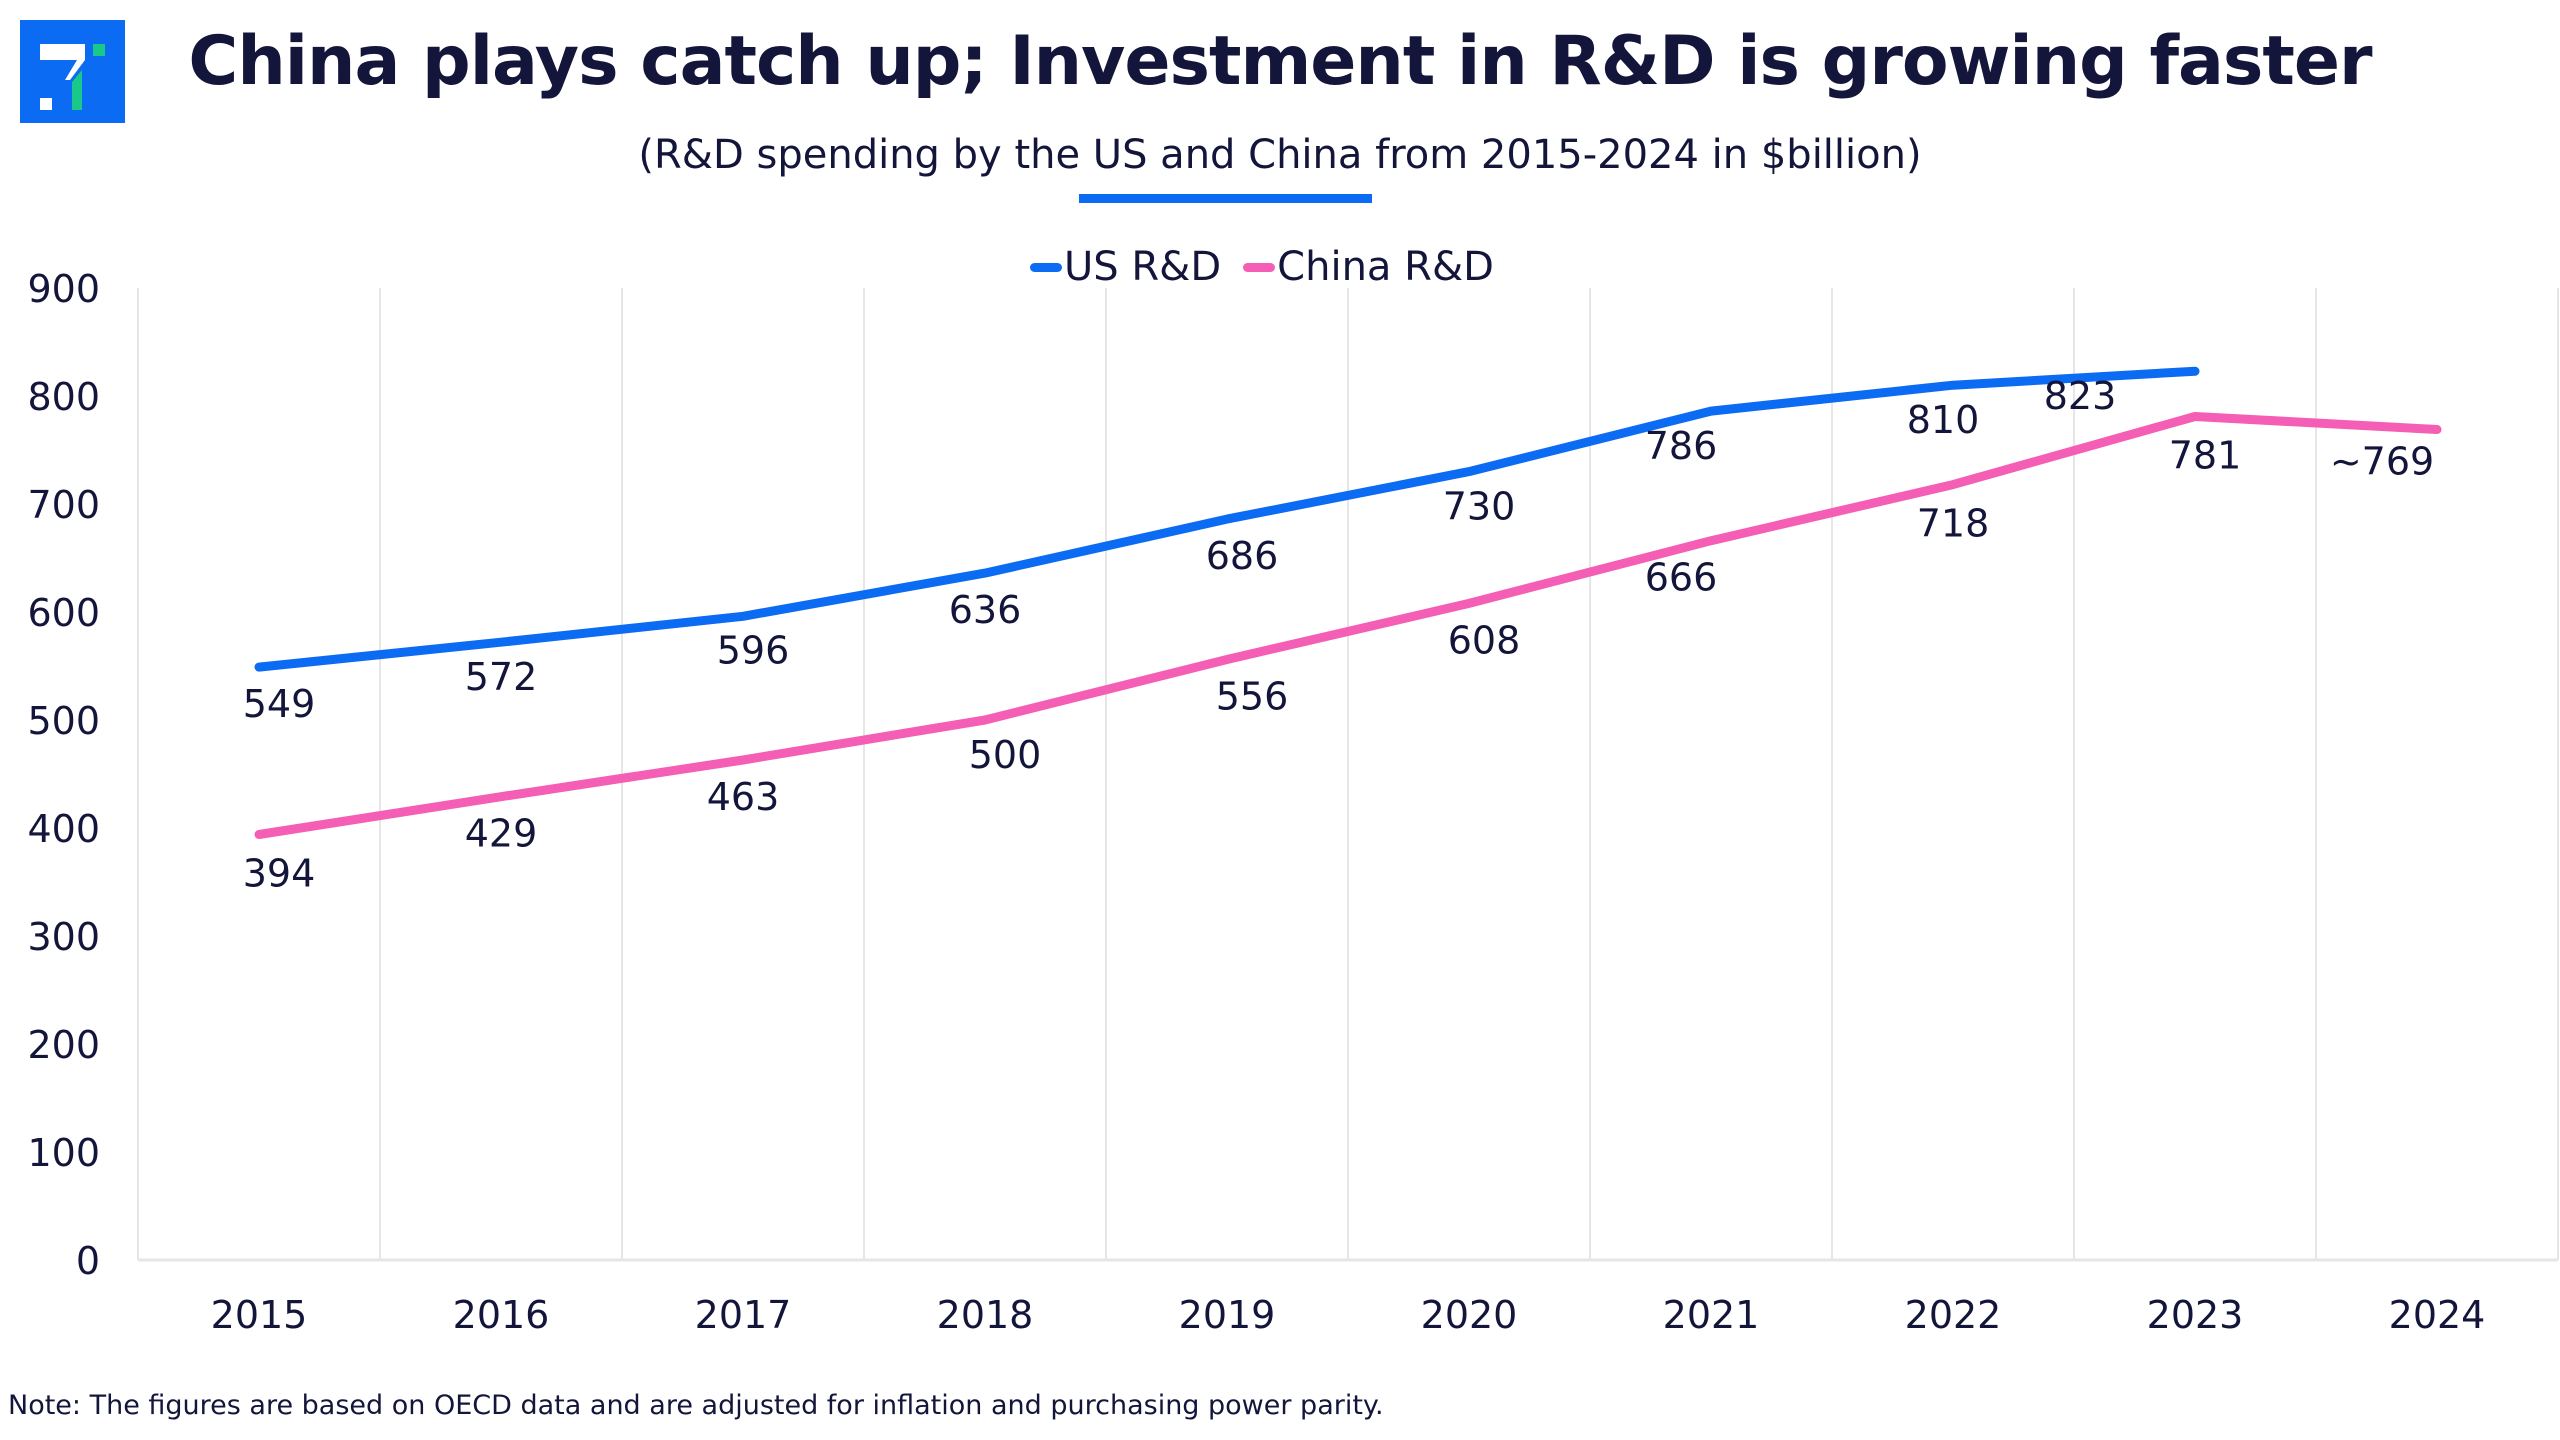  What do you see at coordinates (1711, 1315) in the screenshot?
I see `x-tick-label: 2021` at bounding box center [1711, 1315].